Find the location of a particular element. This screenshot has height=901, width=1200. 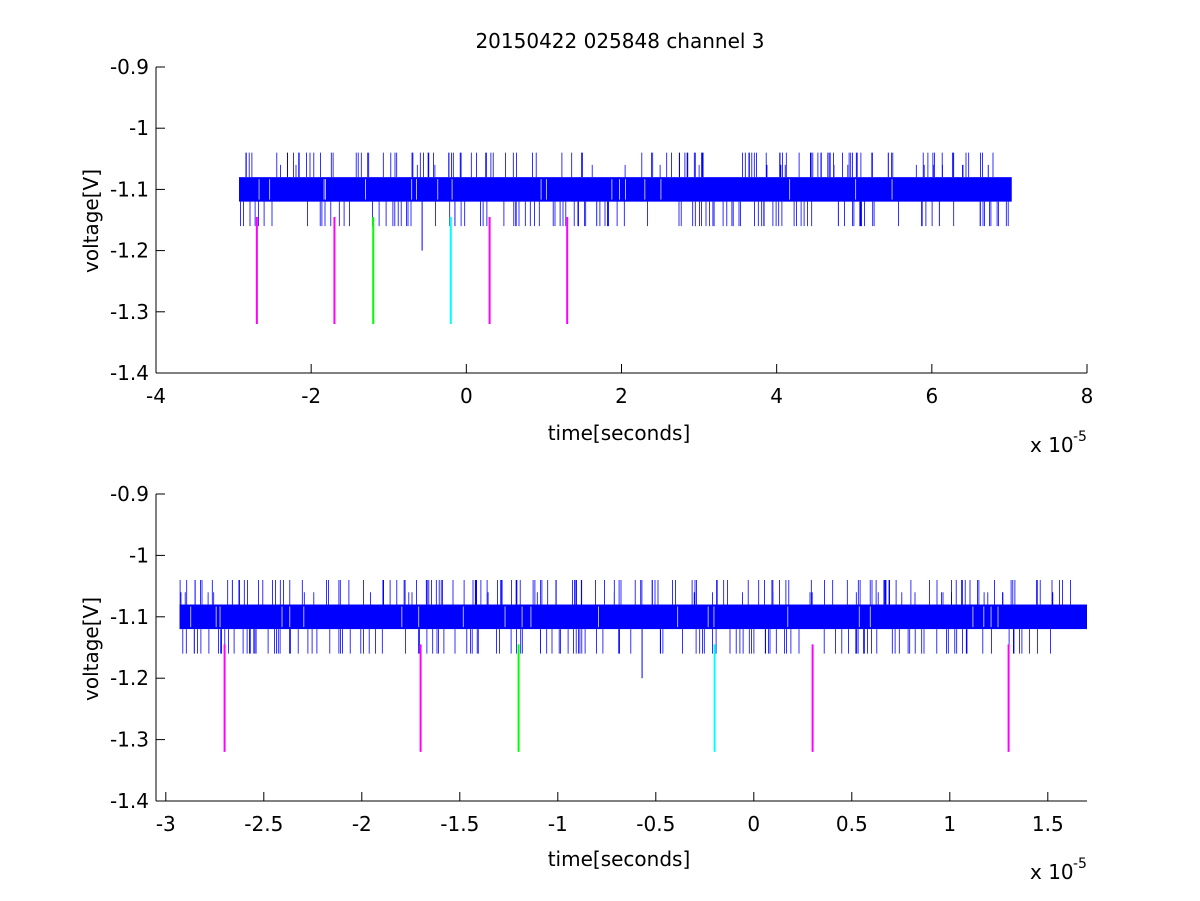

figure-title: 20150422 025848 channel 3 is located at coordinates (619, 41).